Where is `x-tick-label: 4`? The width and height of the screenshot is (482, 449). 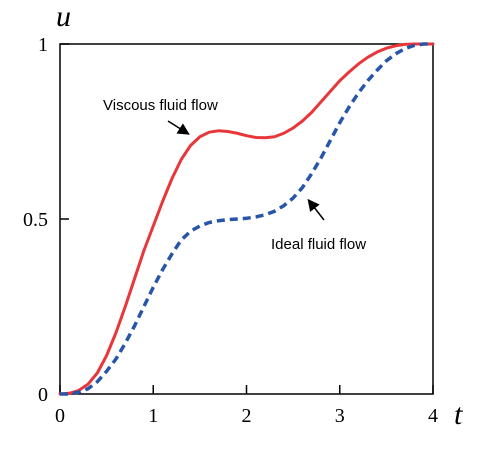
x-tick-label: 4 is located at coordinates (433, 416).